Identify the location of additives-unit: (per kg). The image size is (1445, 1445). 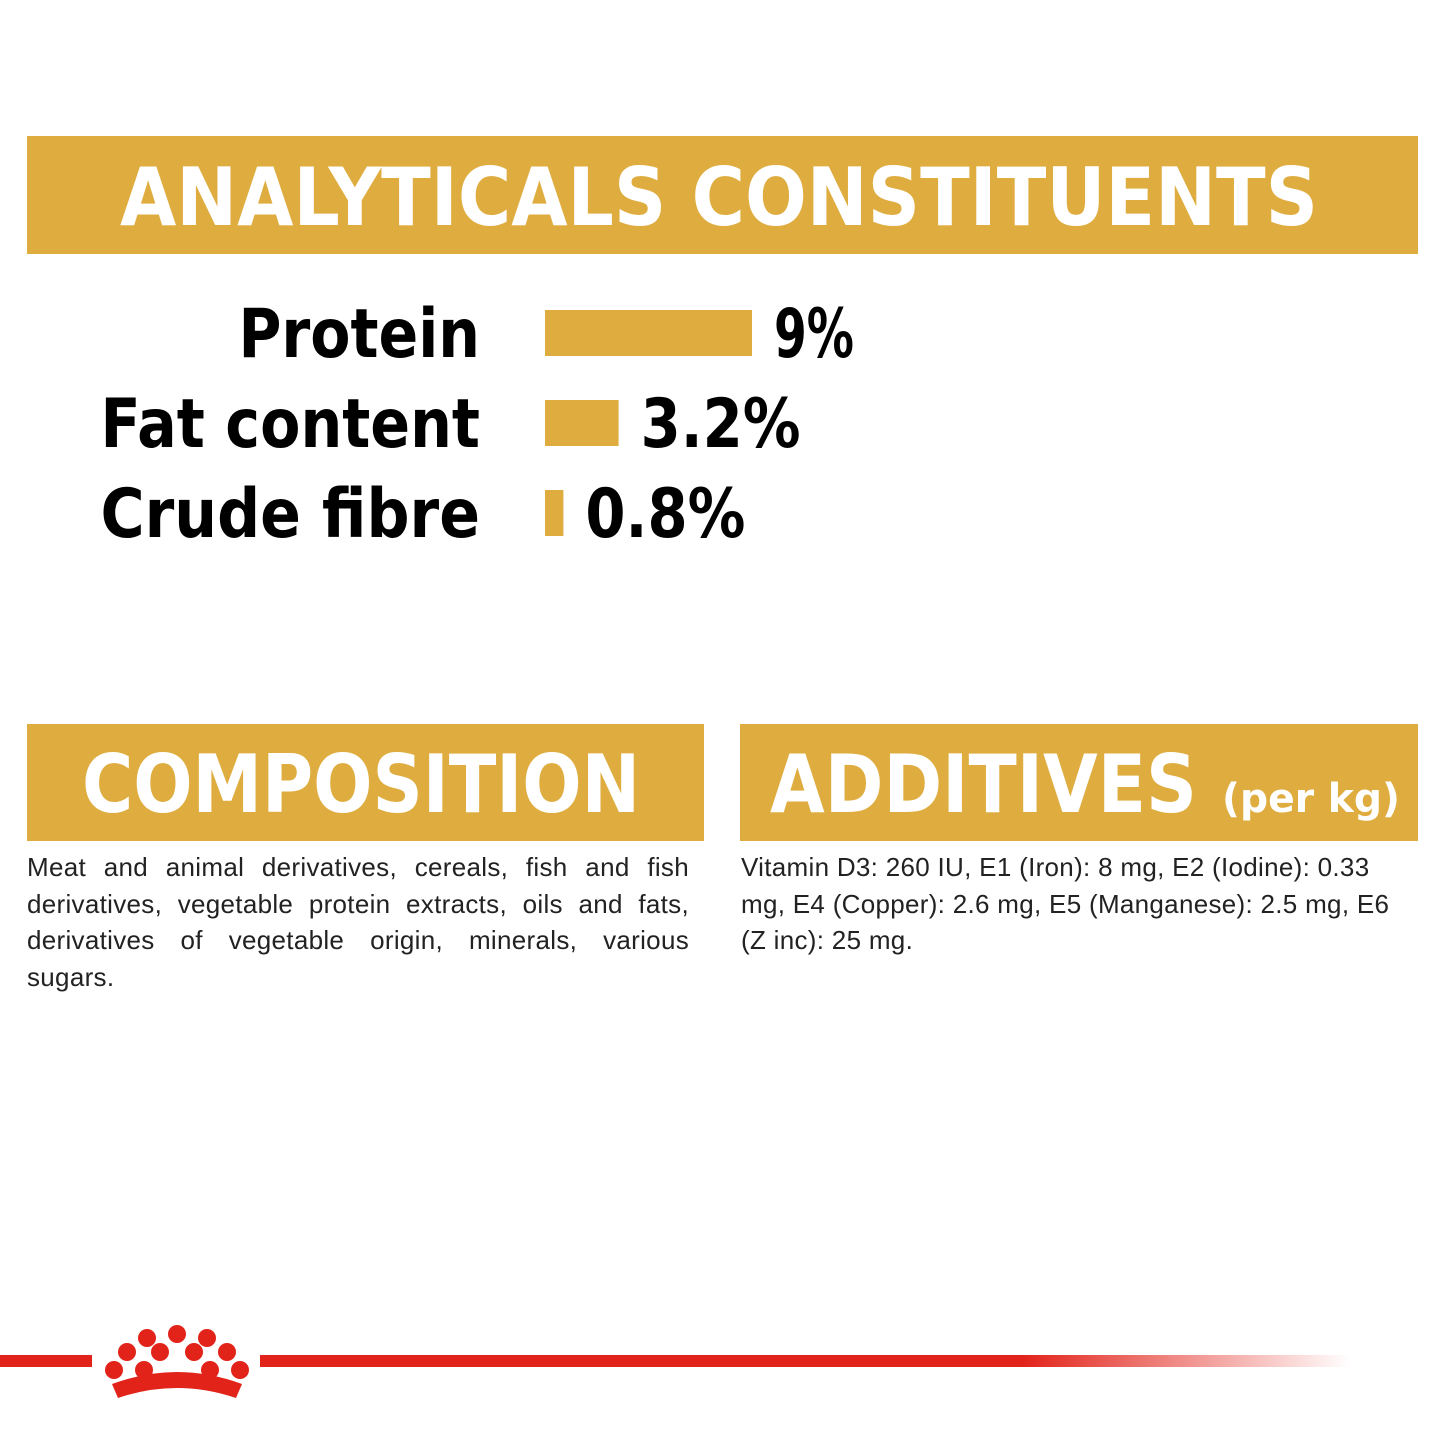
(1311, 799).